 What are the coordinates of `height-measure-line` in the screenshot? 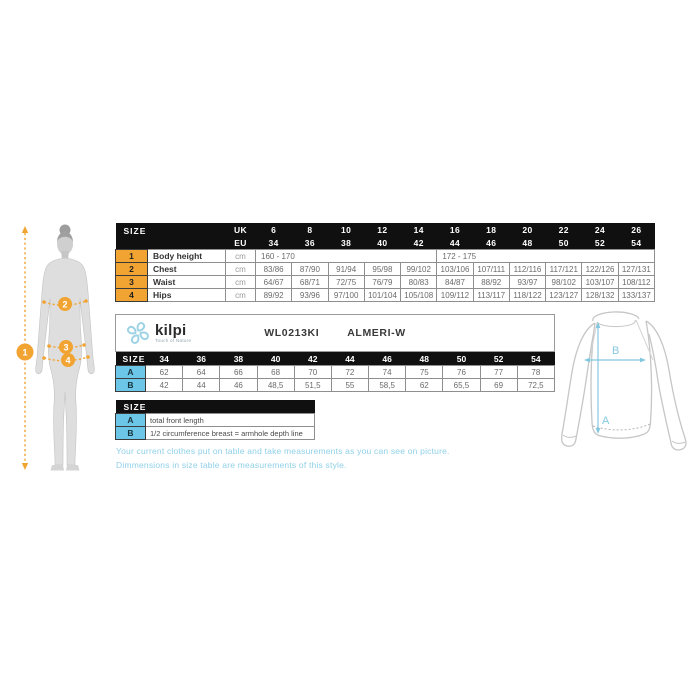 It's located at (25, 348).